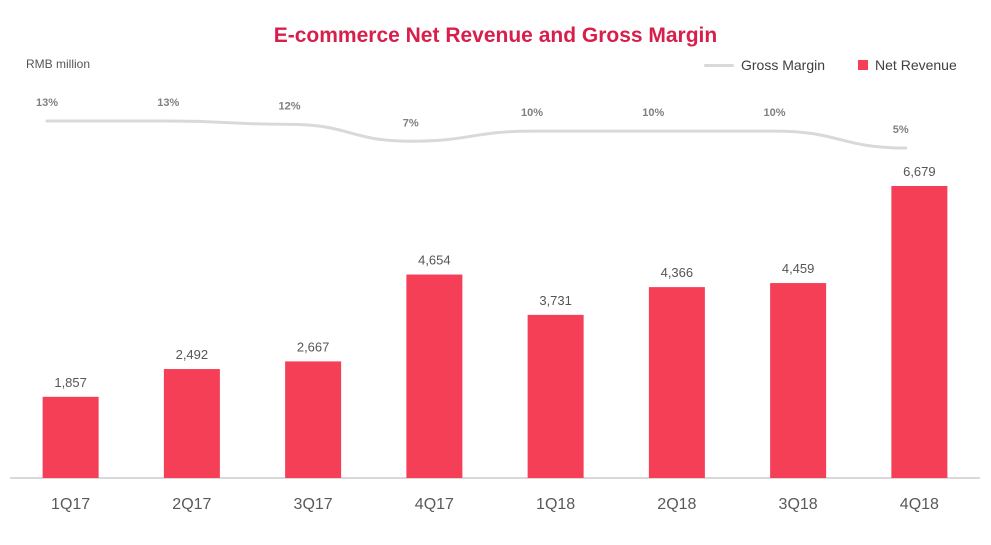 The height and width of the screenshot is (545, 991). Describe the element at coordinates (901, 130) in the screenshot. I see `gross-margin-value-label: 5%` at that location.